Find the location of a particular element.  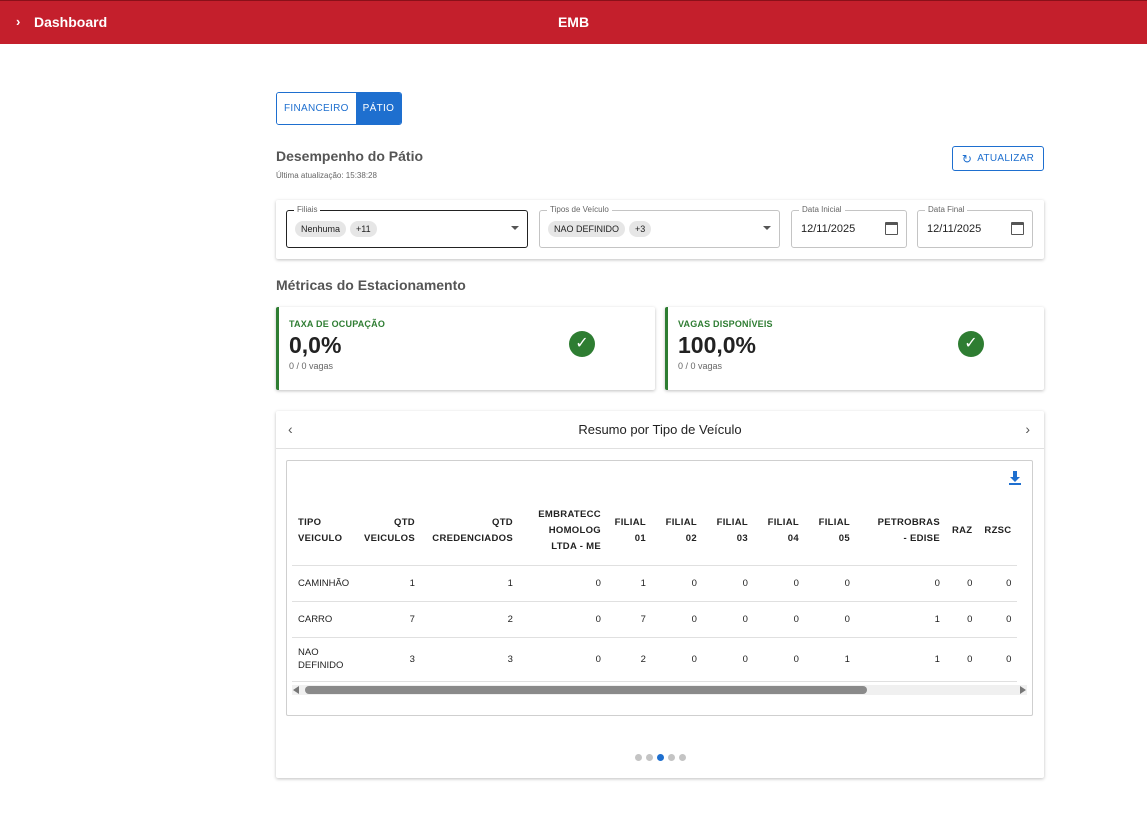

app-header: › Dashboard EMB is located at coordinates (573, 22).